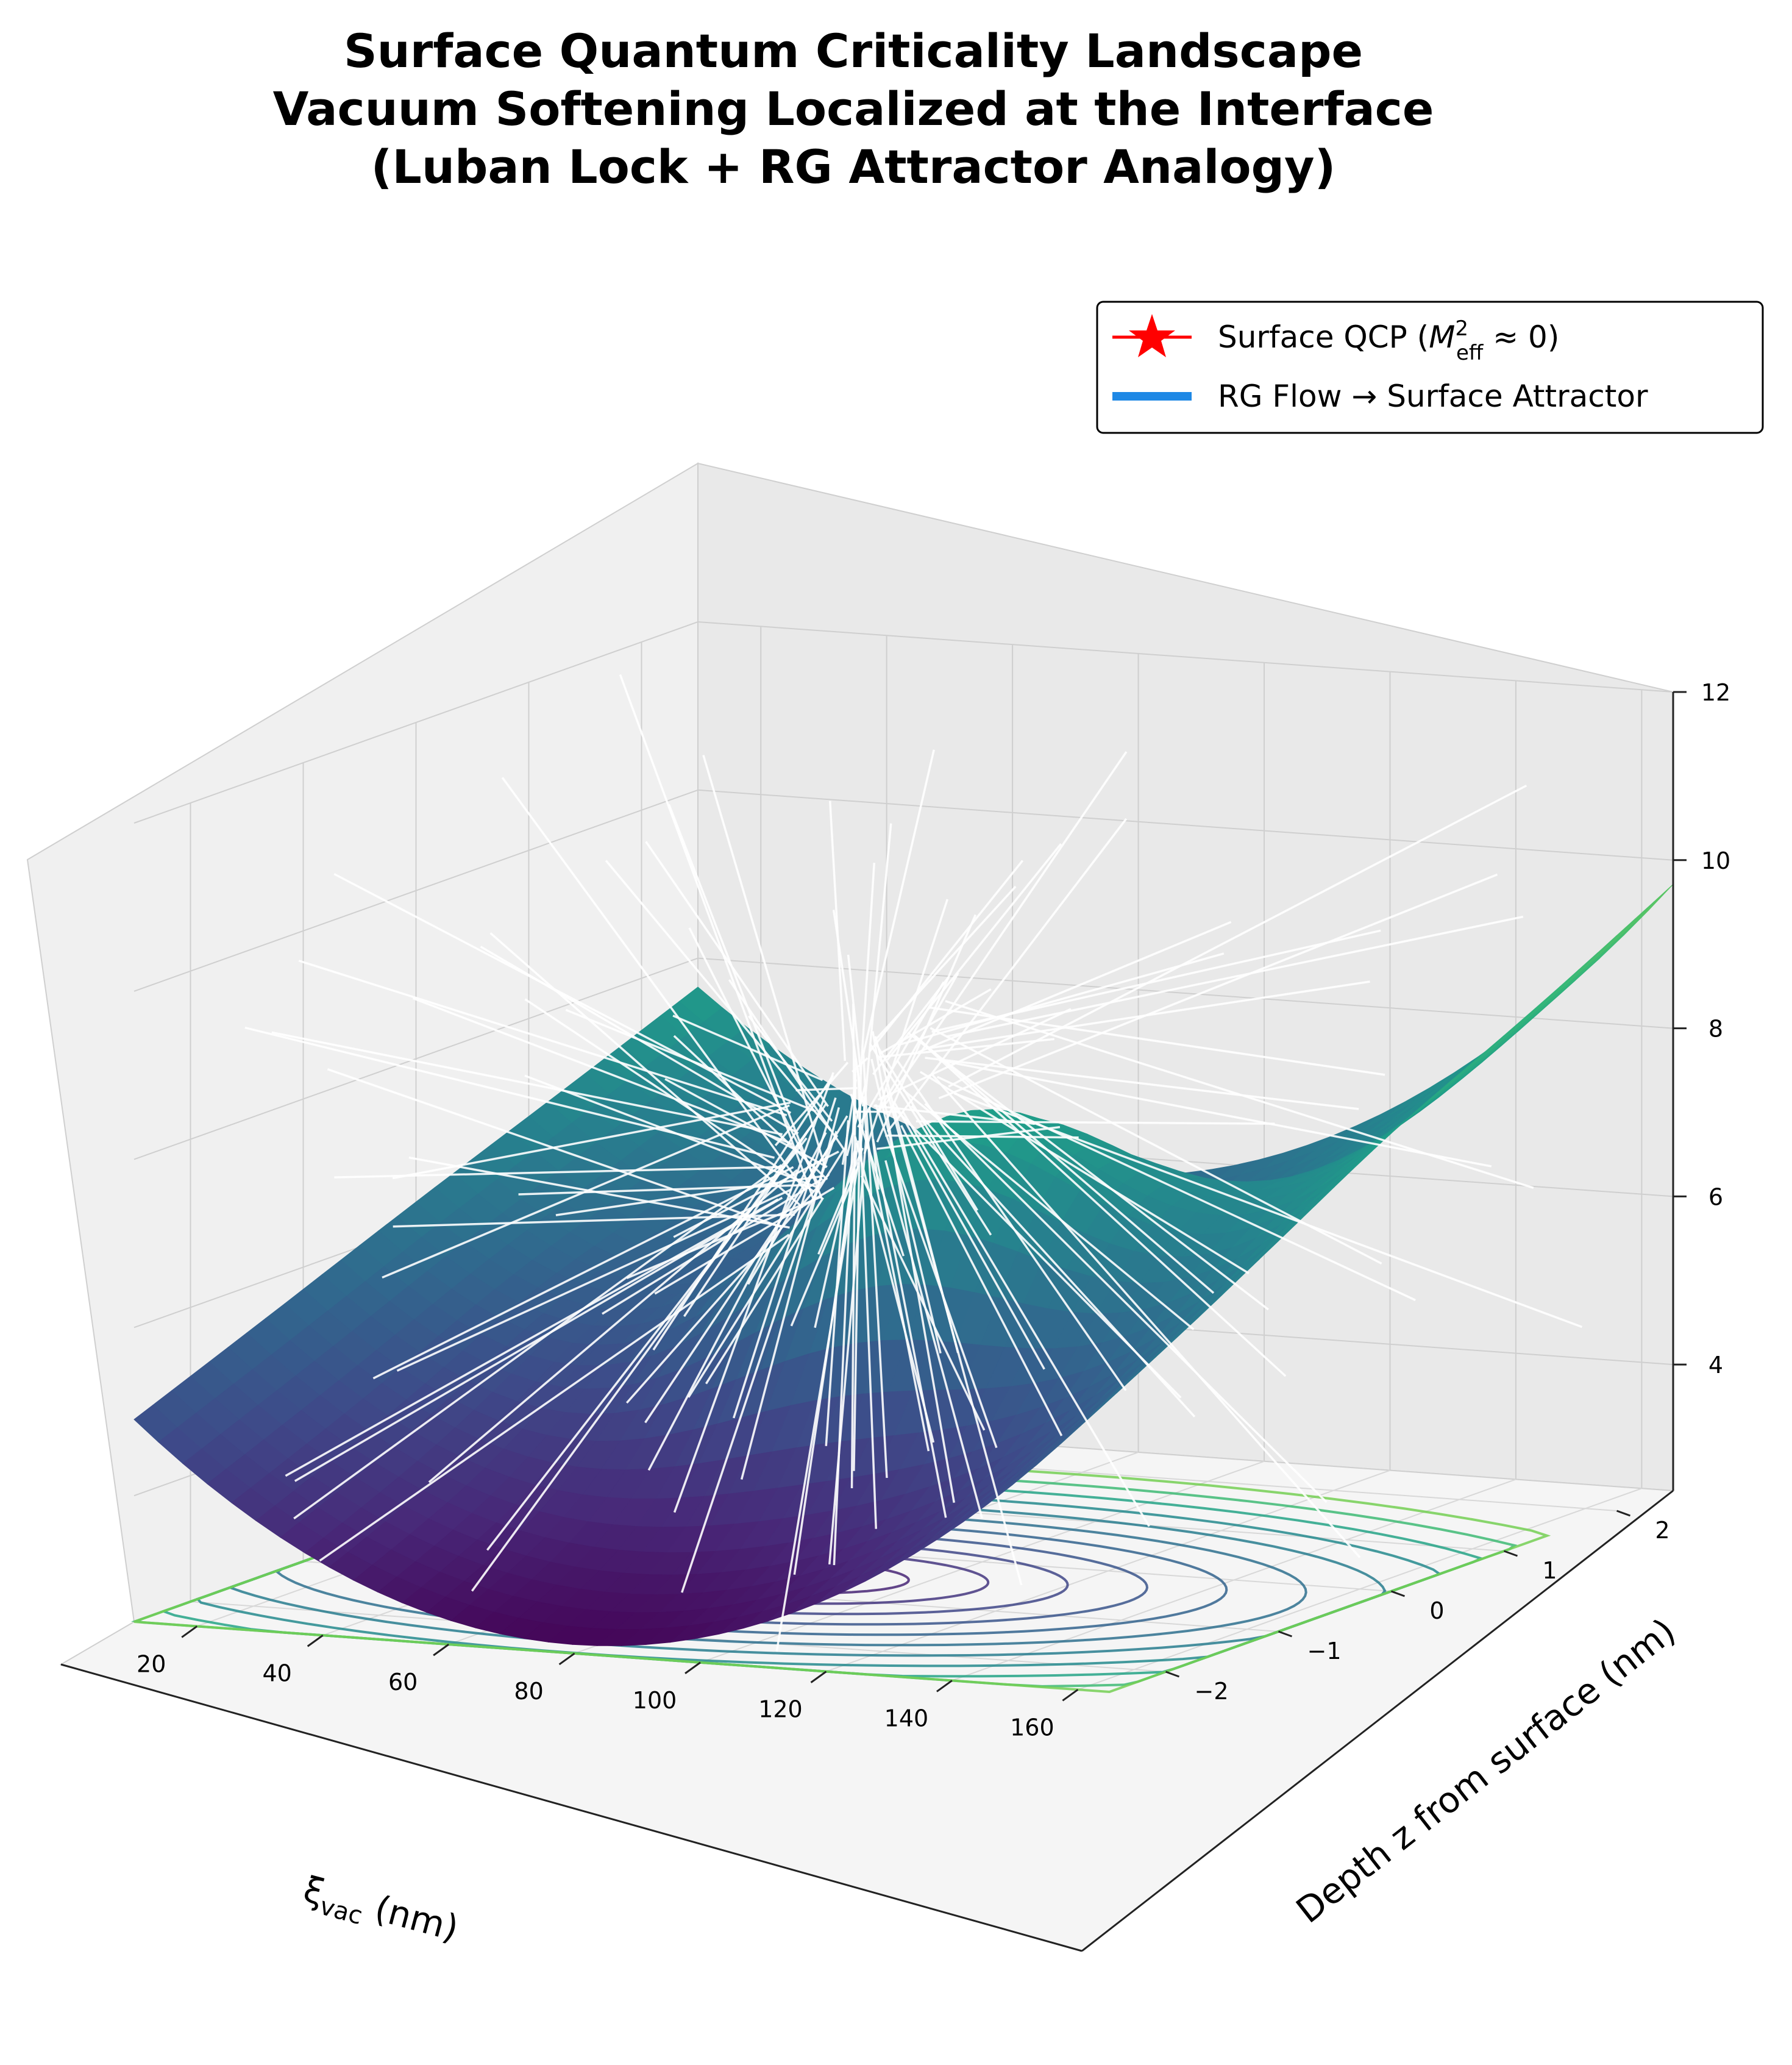 The width and height of the screenshot is (1792, 2065). What do you see at coordinates (608, 1683) in the screenshot?
I see `x-tick-labels: 20 40 60 80 100 120 140 160` at bounding box center [608, 1683].